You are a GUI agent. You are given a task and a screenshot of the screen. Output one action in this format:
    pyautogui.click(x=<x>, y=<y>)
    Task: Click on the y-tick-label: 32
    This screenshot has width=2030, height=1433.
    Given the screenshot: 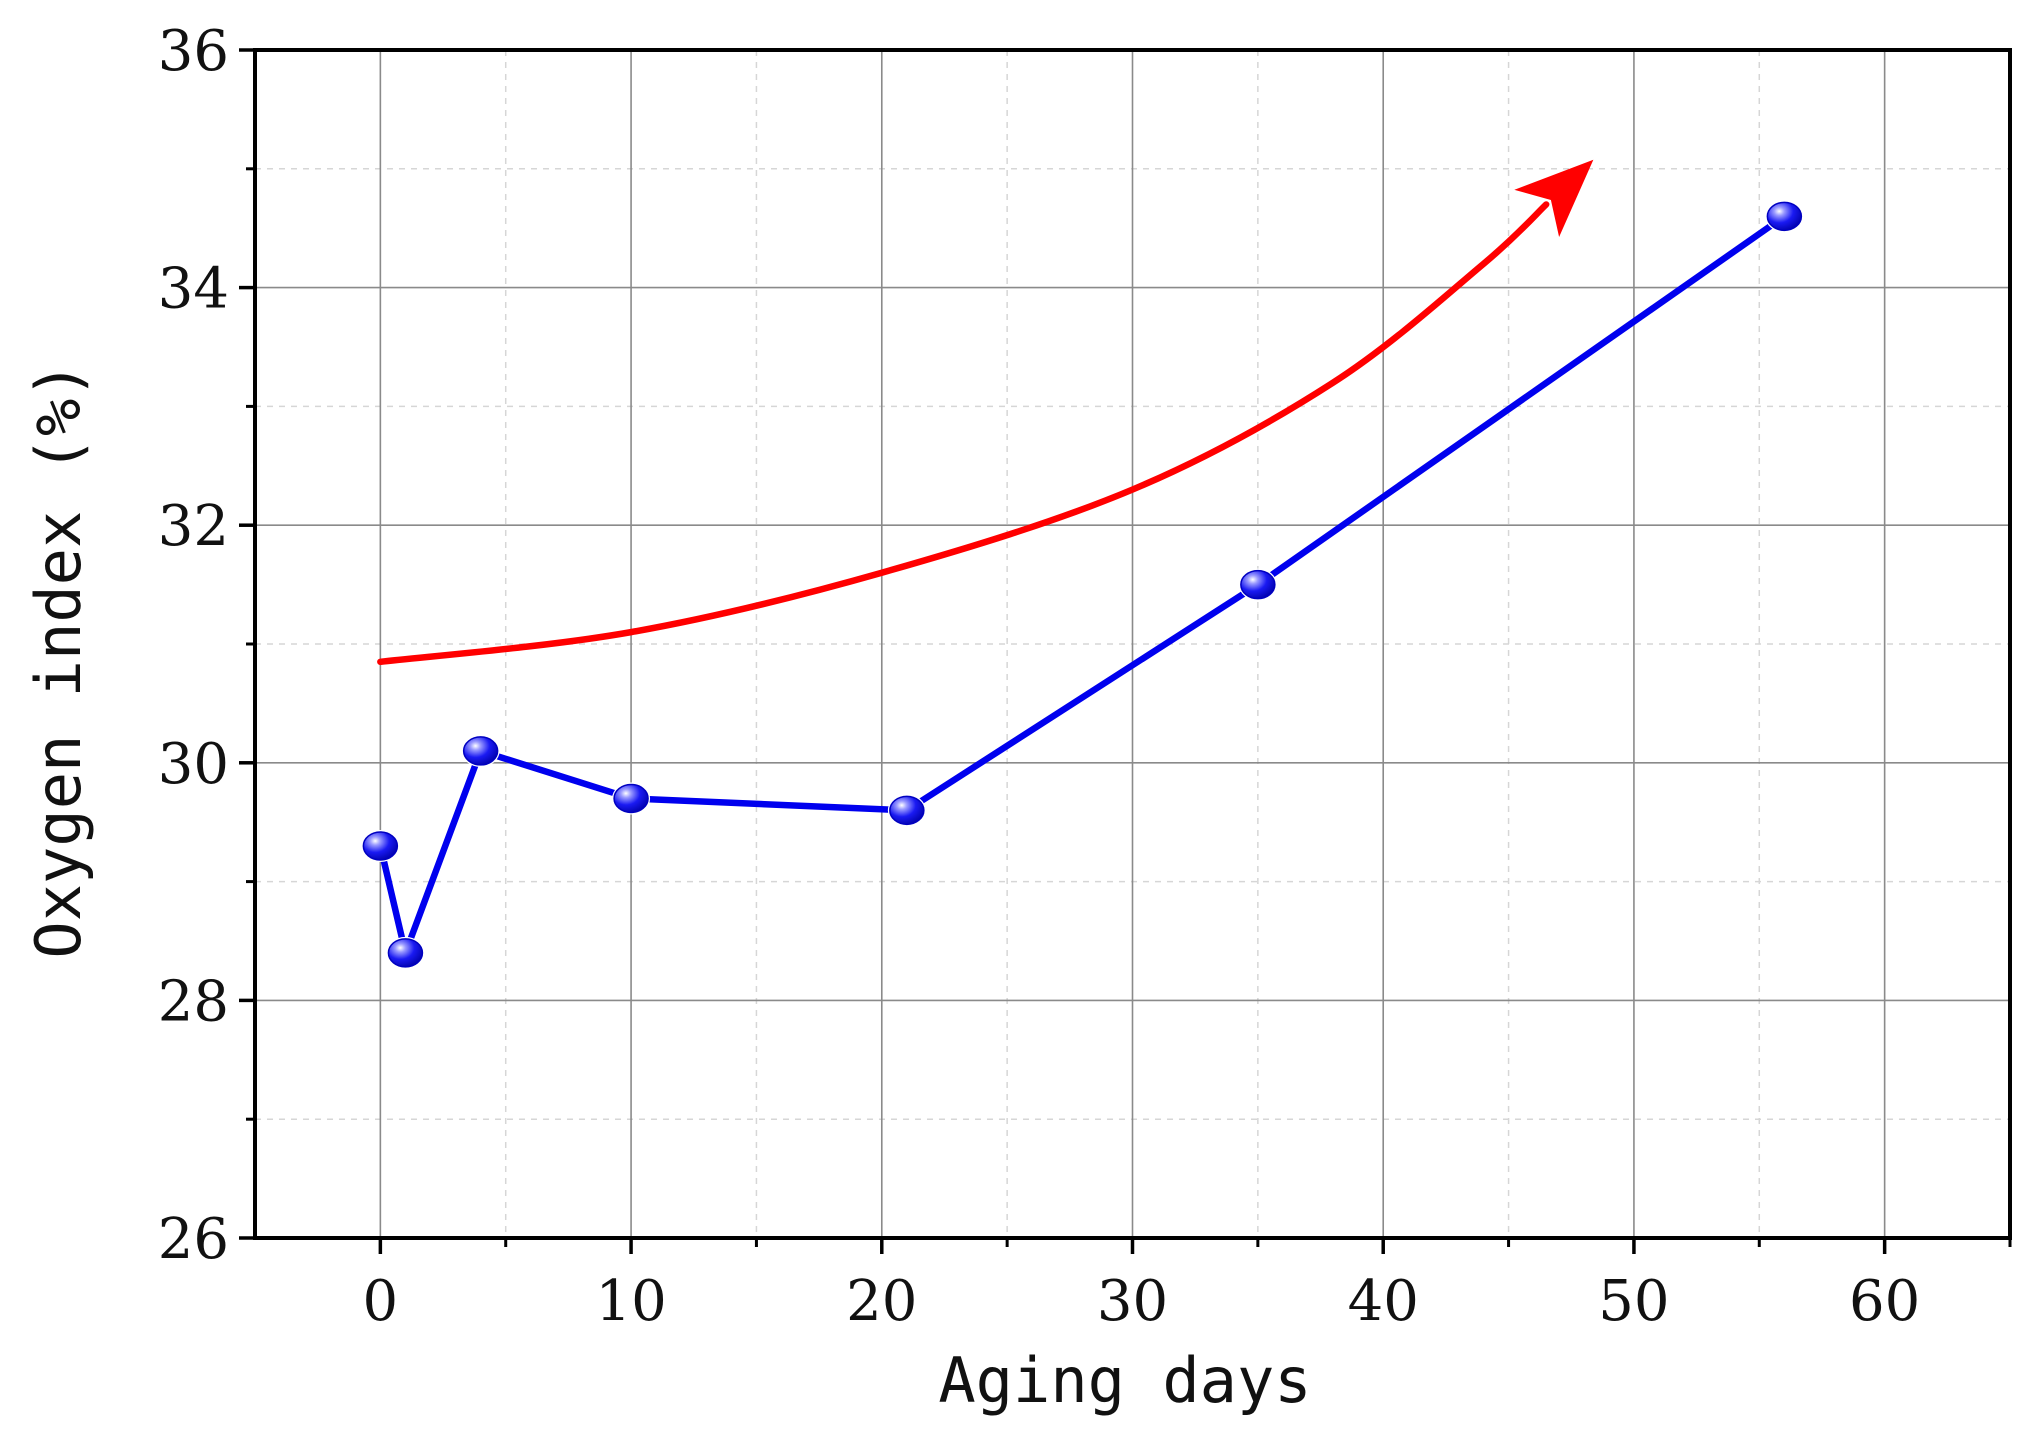 What is the action you would take?
    pyautogui.click(x=193, y=526)
    